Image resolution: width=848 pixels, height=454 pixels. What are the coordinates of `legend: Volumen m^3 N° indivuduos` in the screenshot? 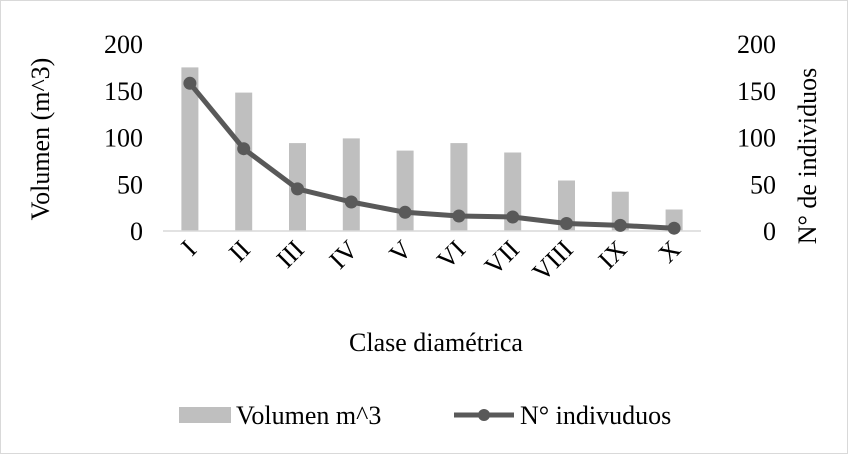 It's located at (425, 415).